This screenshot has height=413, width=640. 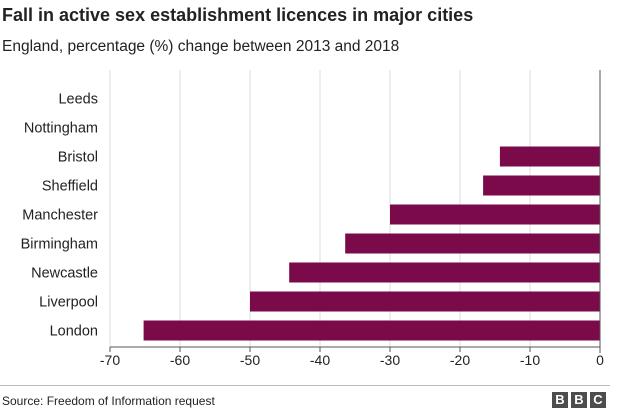 I want to click on logo-letter-c: C, so click(x=598, y=400).